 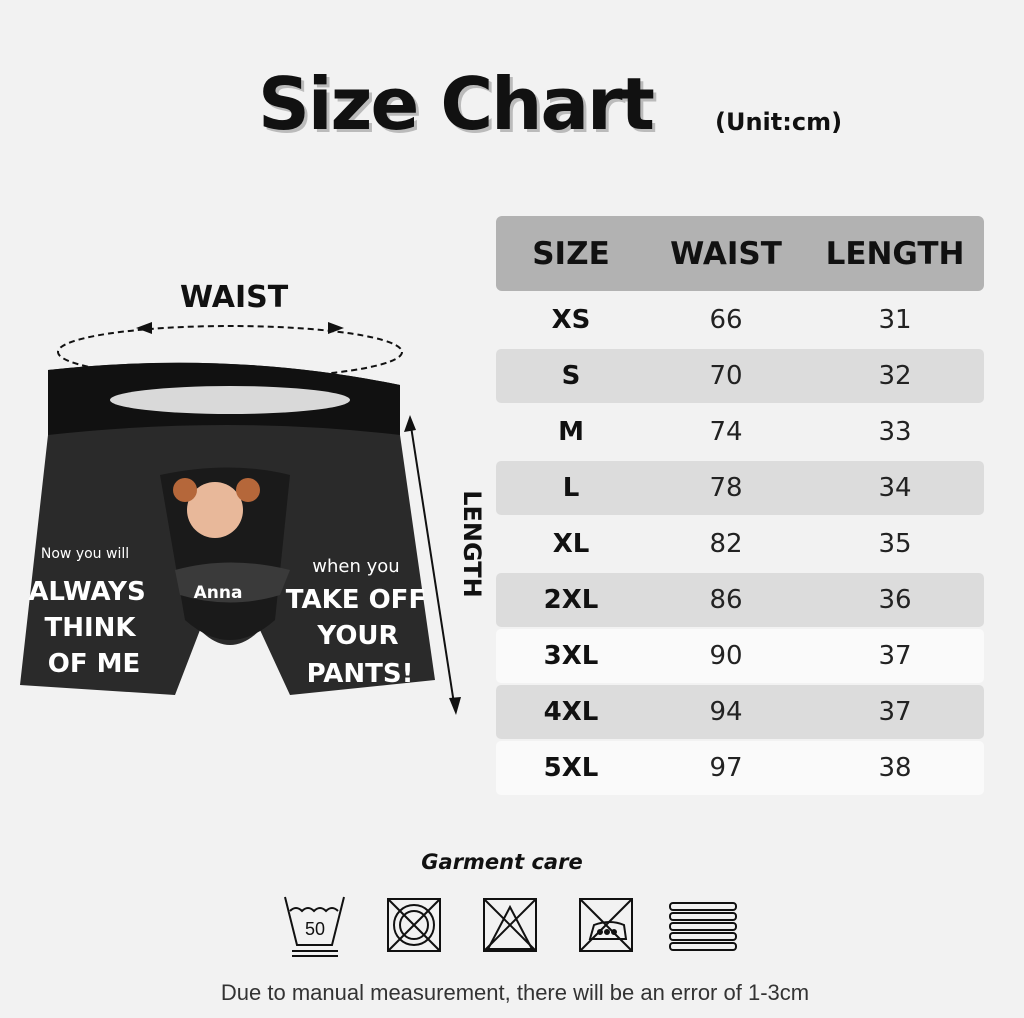 I want to click on cell-waist: 82, so click(x=726, y=544).